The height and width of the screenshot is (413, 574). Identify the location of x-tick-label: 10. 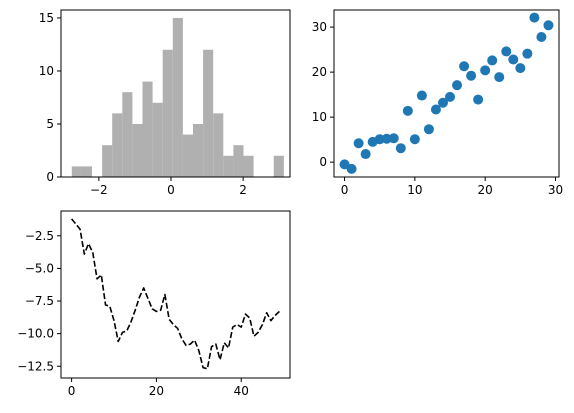
(414, 190).